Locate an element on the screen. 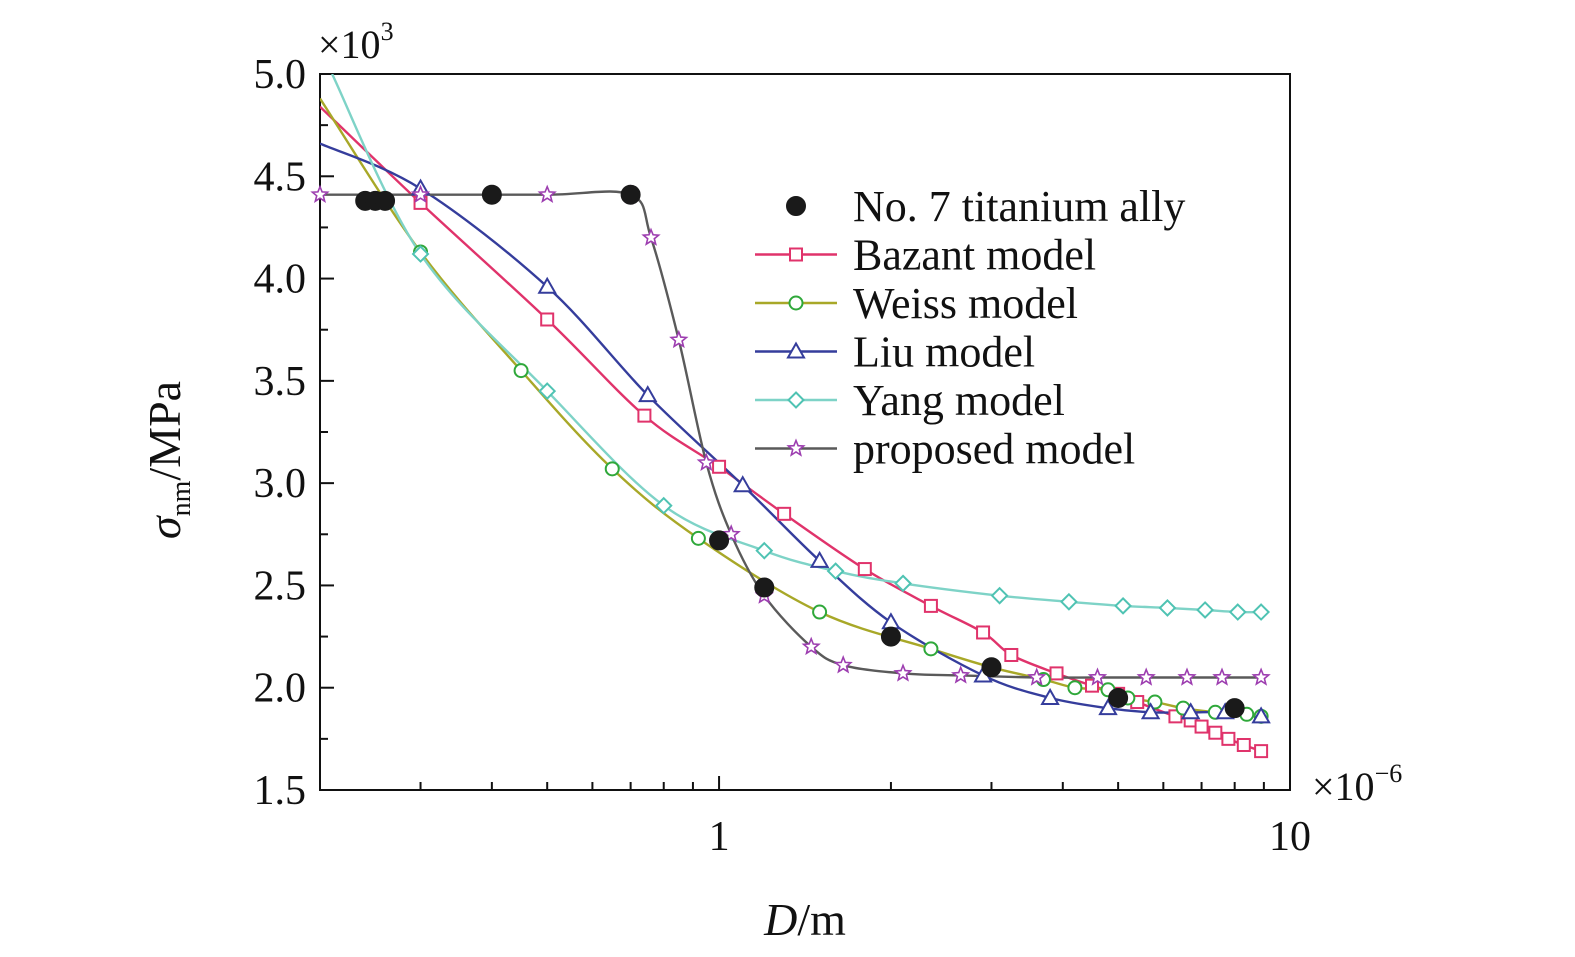 Image resolution: width=1575 pixels, height=957 pixels. x-axis-title: D/m is located at coordinates (804, 919).